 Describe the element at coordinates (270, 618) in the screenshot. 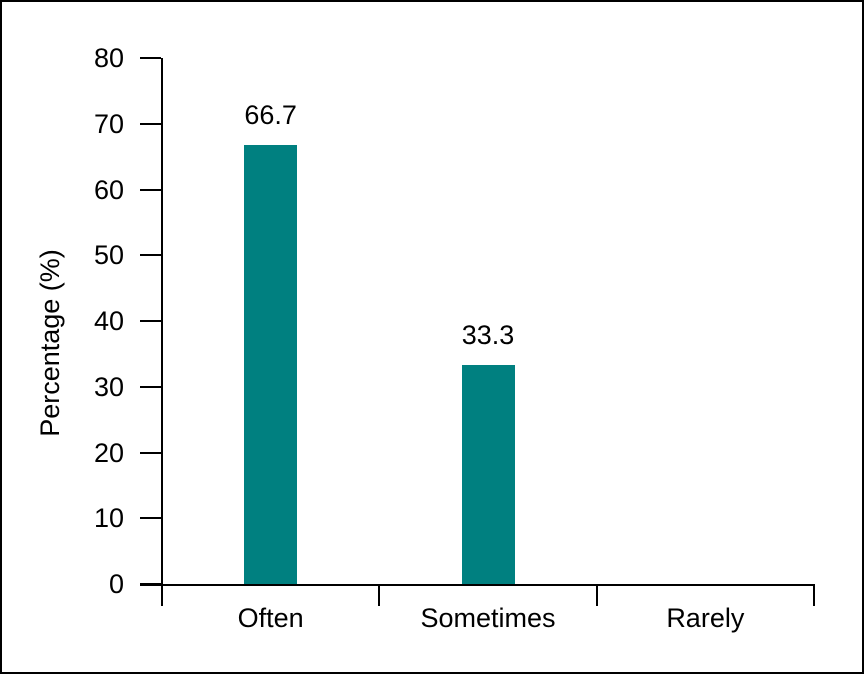

I see `category-label: Often` at that location.